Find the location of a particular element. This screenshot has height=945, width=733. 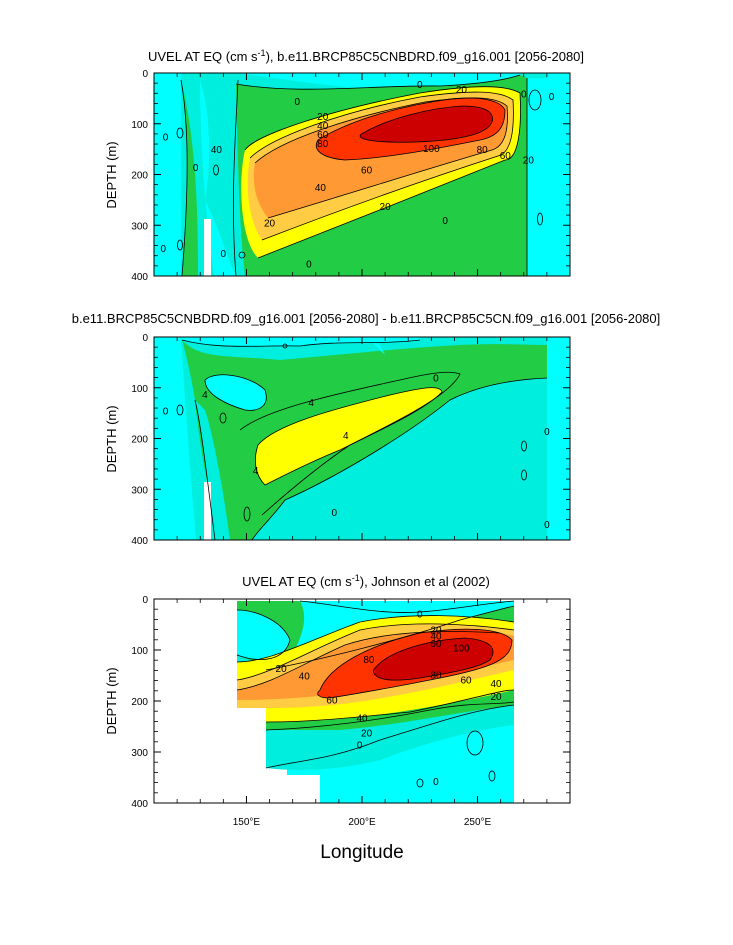

panel-3-ylabel: DEPTH (m) is located at coordinates (111, 700).